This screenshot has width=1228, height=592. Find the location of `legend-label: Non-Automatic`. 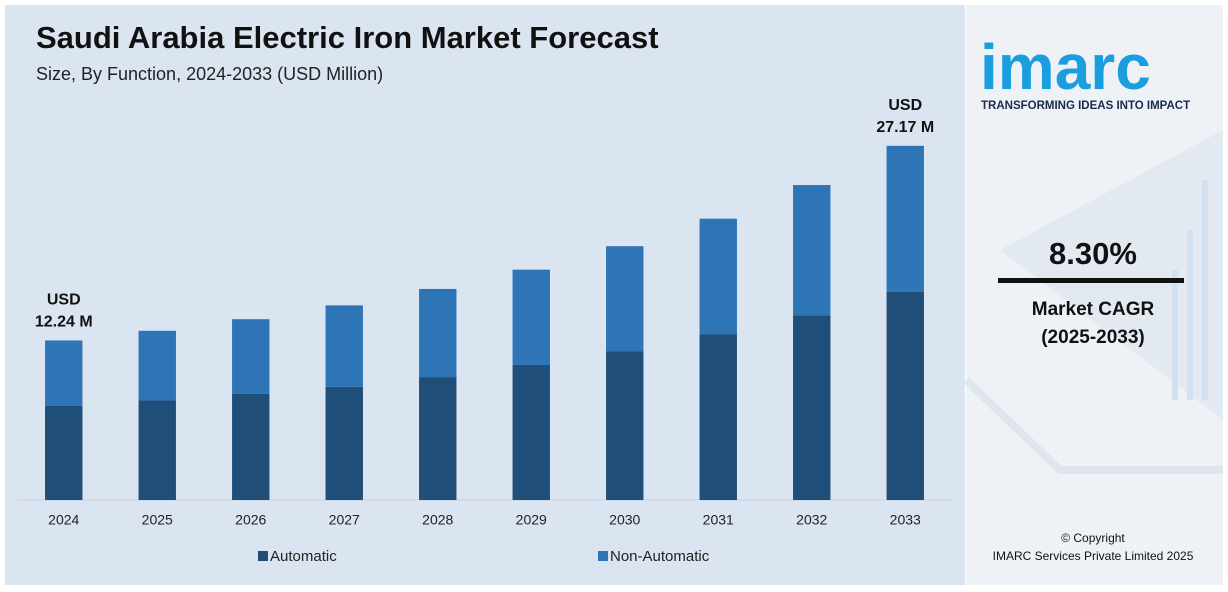

legend-label: Non-Automatic is located at coordinates (660, 556).